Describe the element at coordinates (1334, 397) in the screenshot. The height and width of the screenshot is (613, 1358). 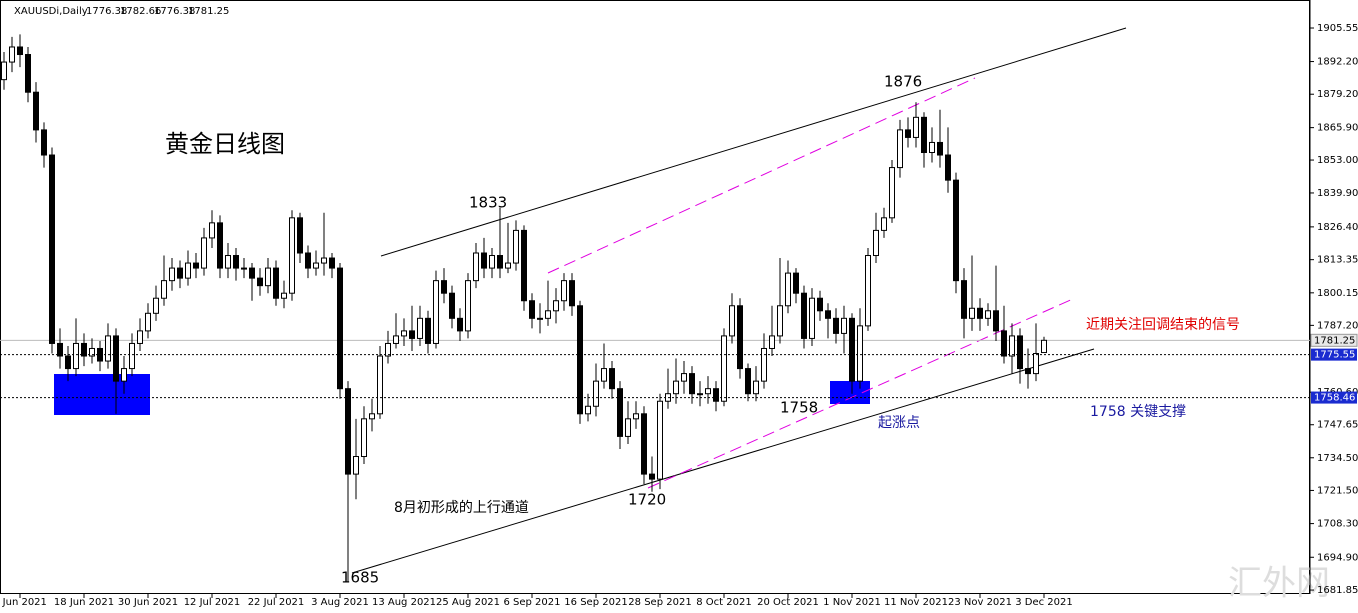
I see `level-tag` at that location.